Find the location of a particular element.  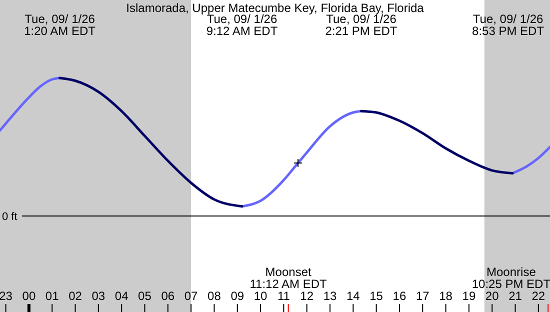

ref-line-label: 0 ft is located at coordinates (10, 217).